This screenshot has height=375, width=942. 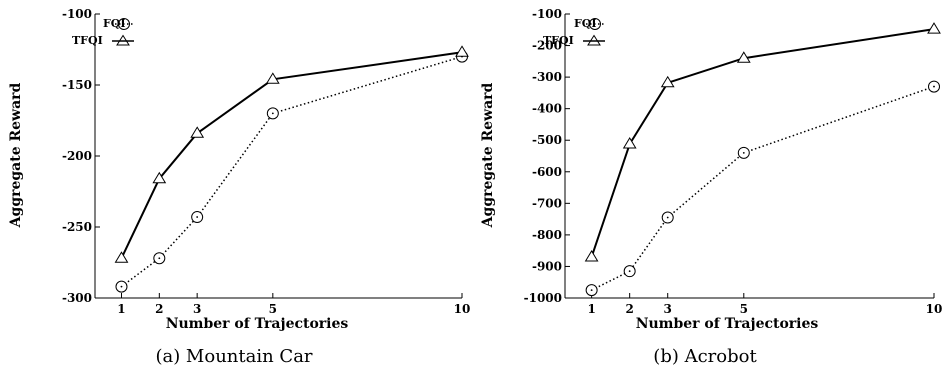 I want to click on y-tick-label: -250, so click(x=77, y=227).